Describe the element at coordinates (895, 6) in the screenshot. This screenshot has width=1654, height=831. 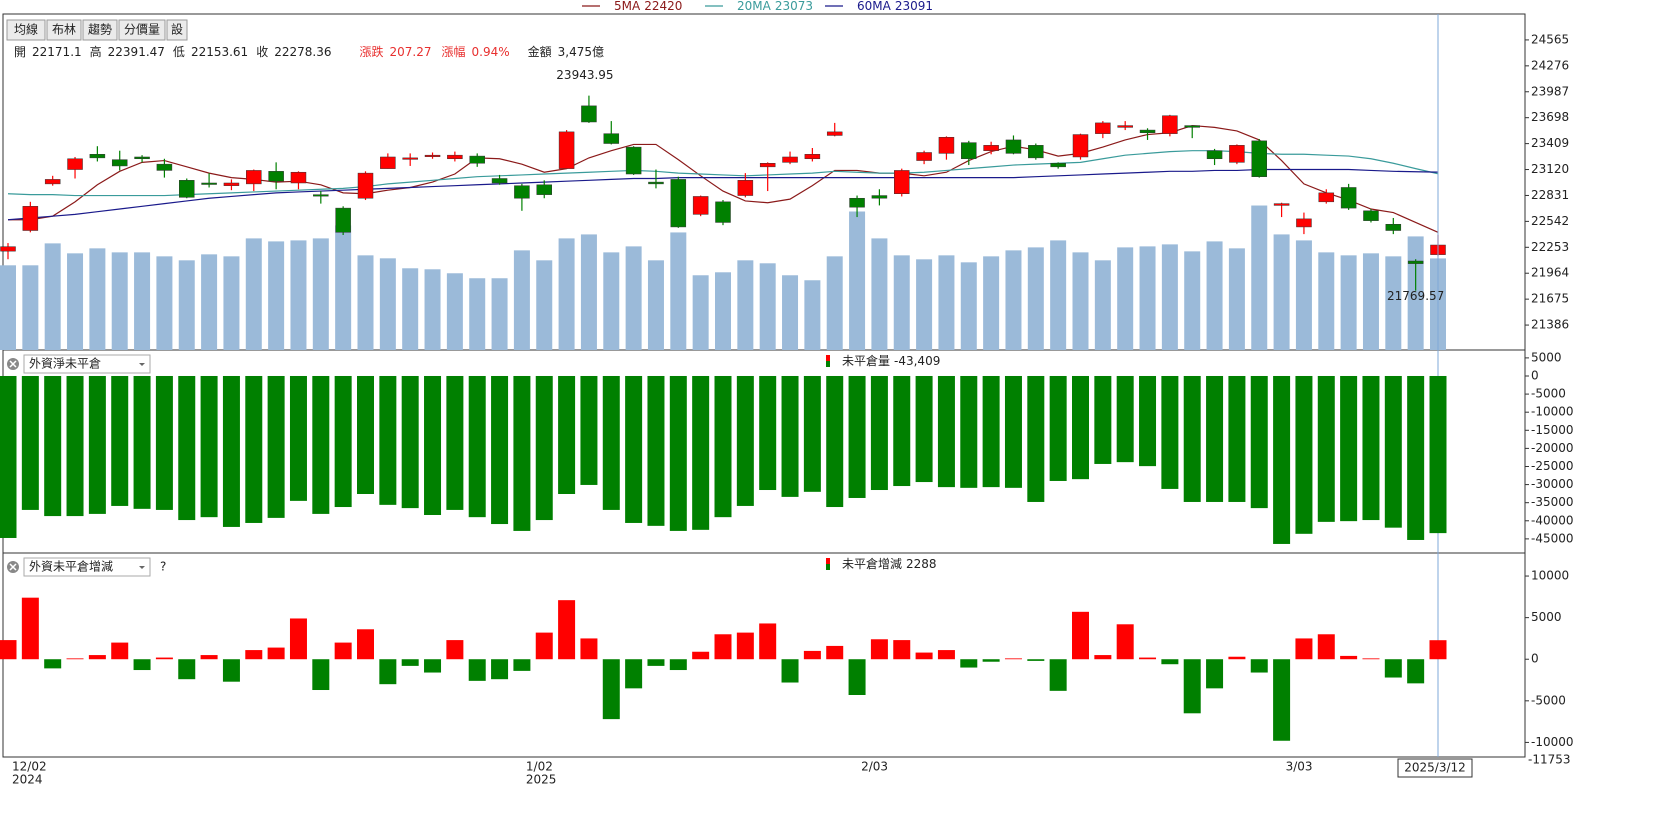
I see `legend-entry: 60MA 23091` at that location.